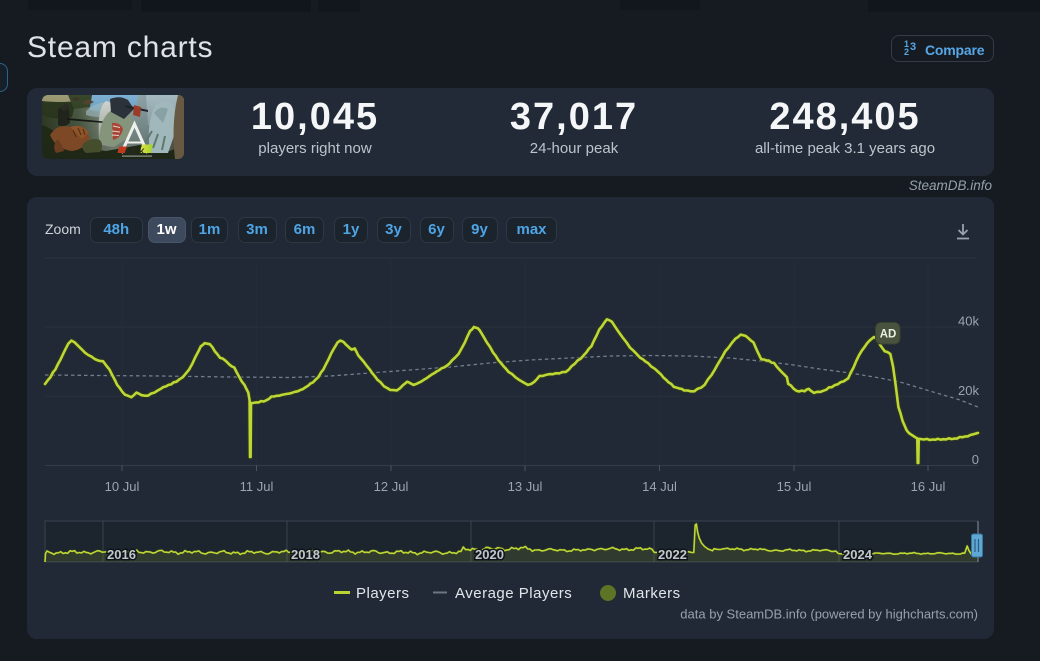  Describe the element at coordinates (968, 390) in the screenshot. I see `svg-text: 20k` at that location.